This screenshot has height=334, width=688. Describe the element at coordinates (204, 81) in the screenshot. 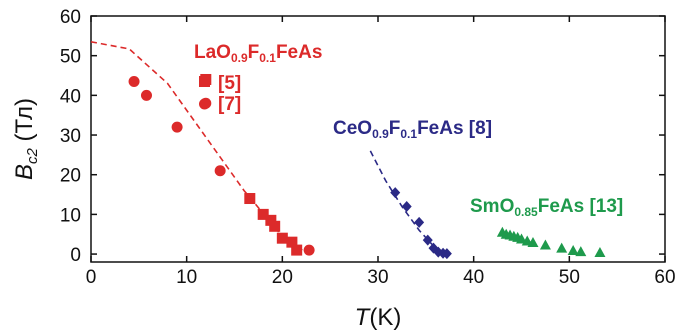

I see `ref5-square-marker` at that location.